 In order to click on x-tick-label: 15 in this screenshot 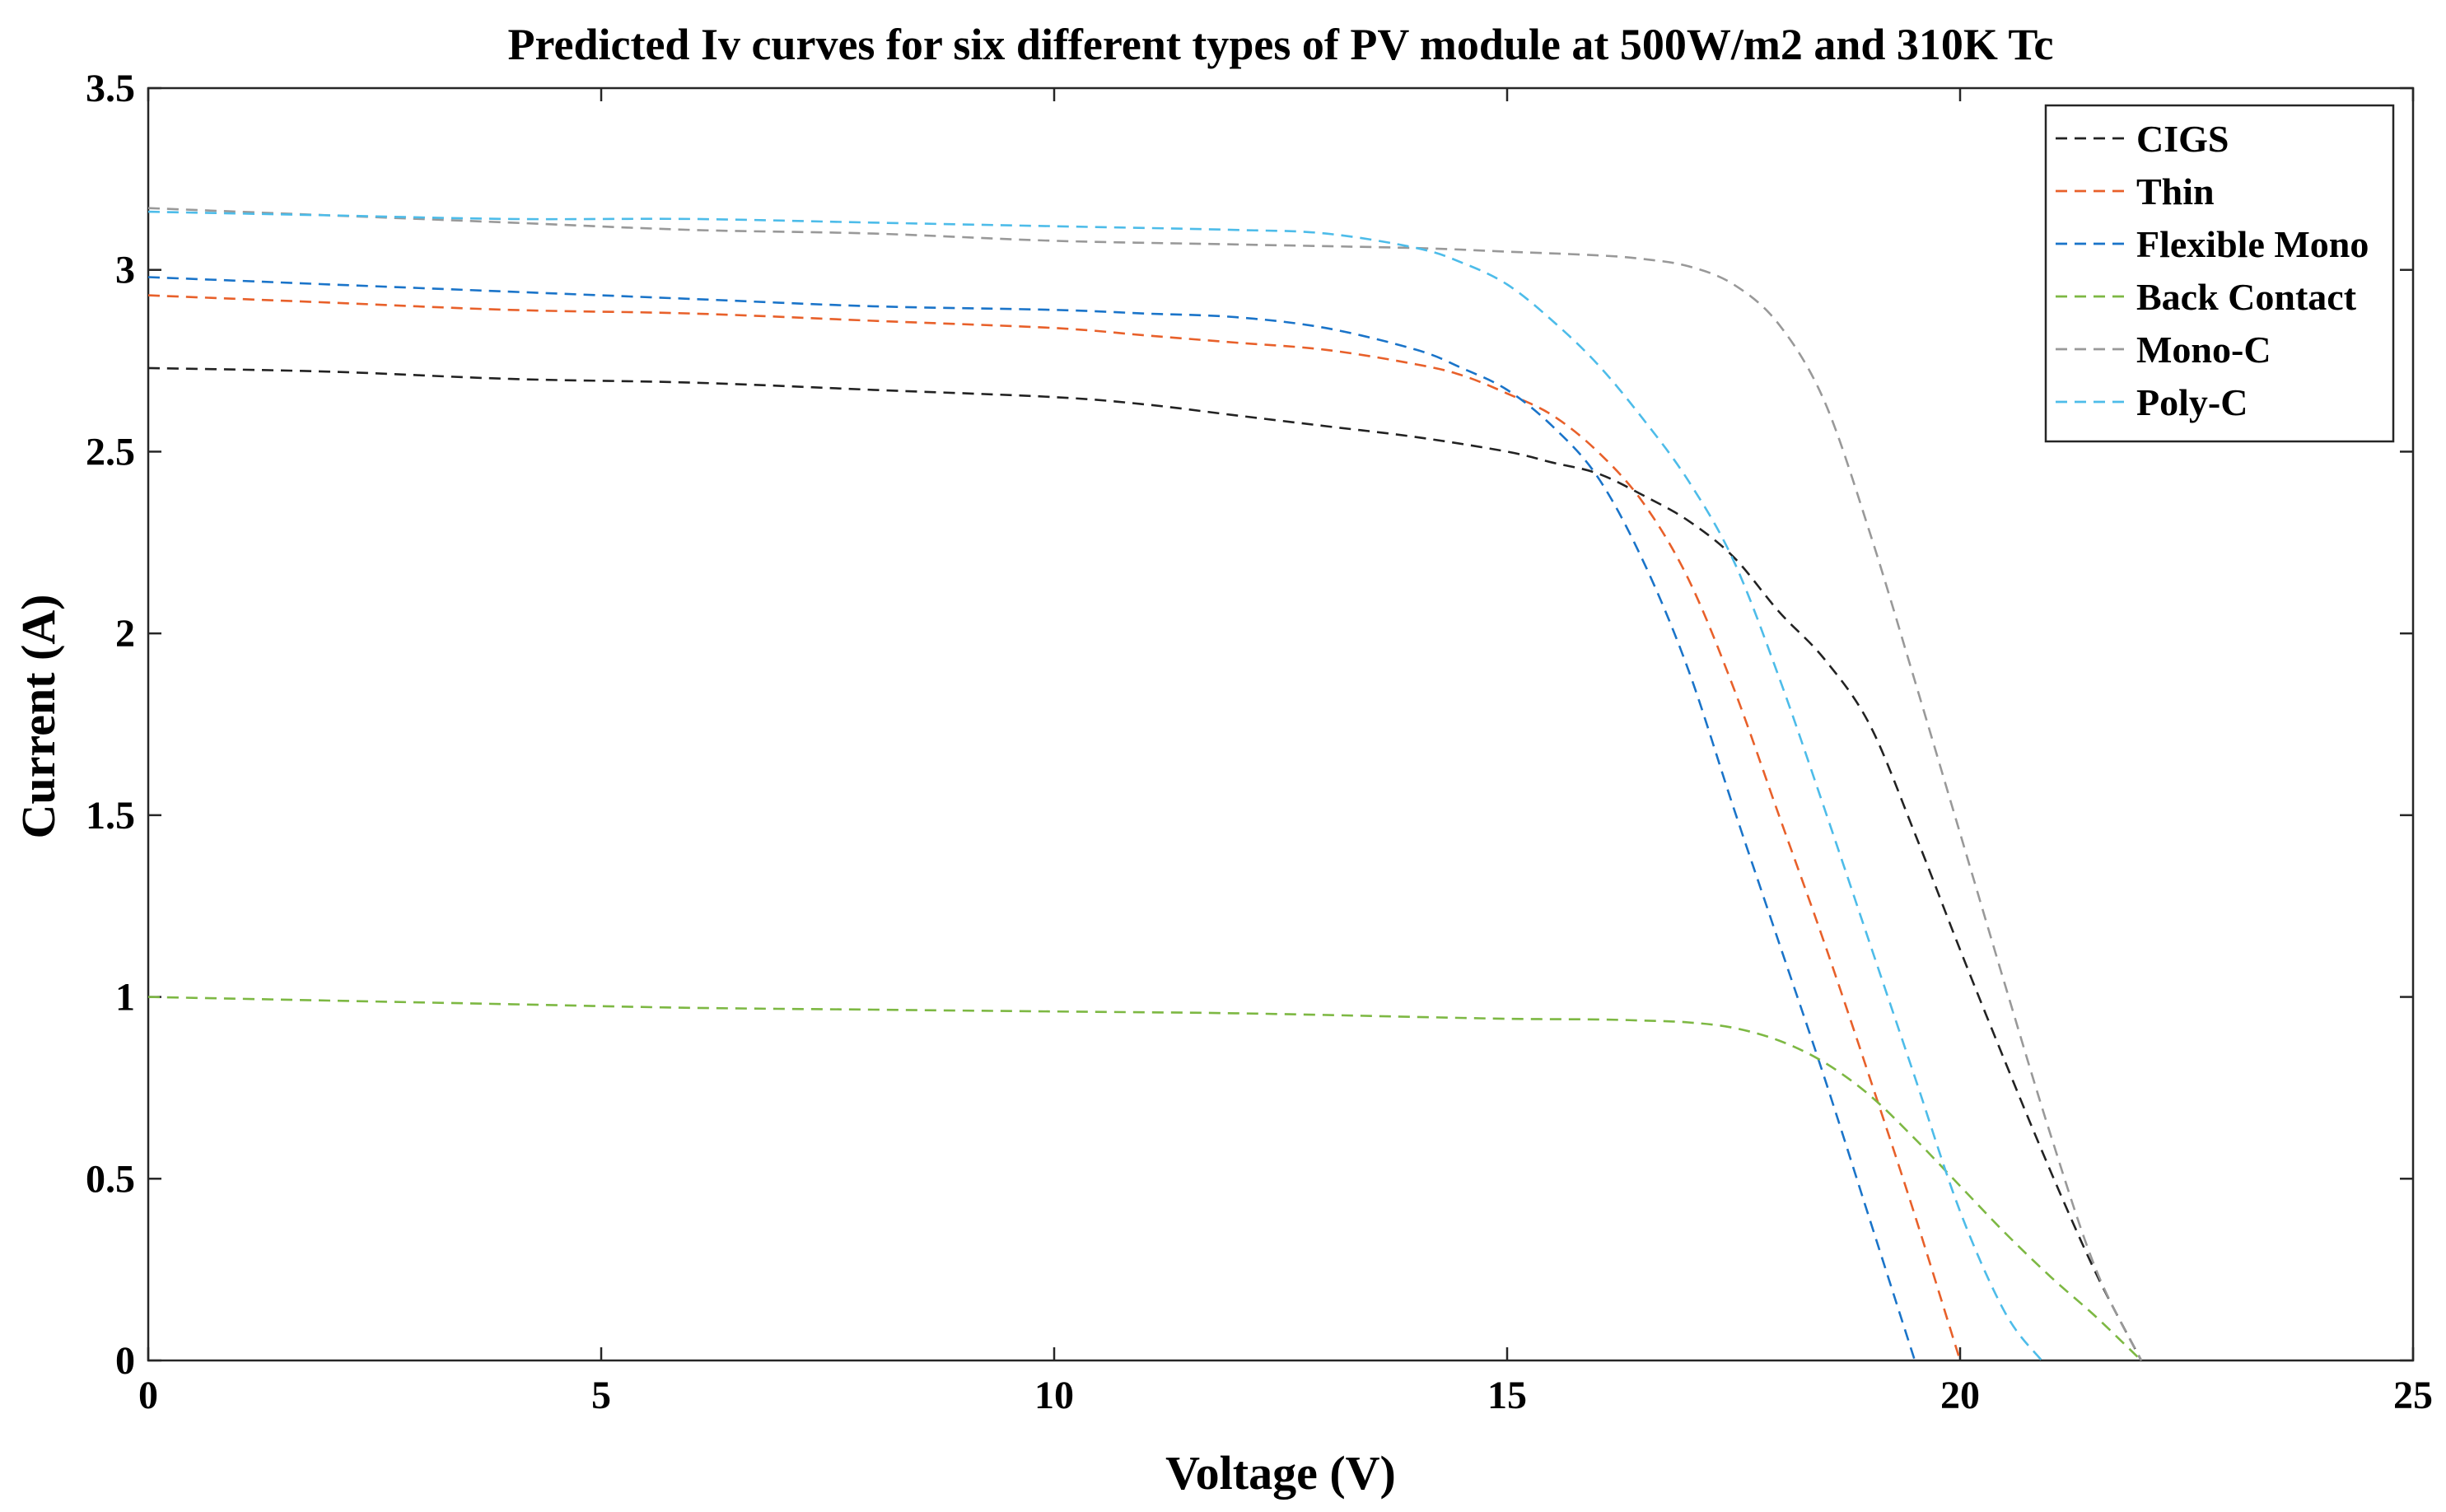, I will do `click(1507, 1395)`.